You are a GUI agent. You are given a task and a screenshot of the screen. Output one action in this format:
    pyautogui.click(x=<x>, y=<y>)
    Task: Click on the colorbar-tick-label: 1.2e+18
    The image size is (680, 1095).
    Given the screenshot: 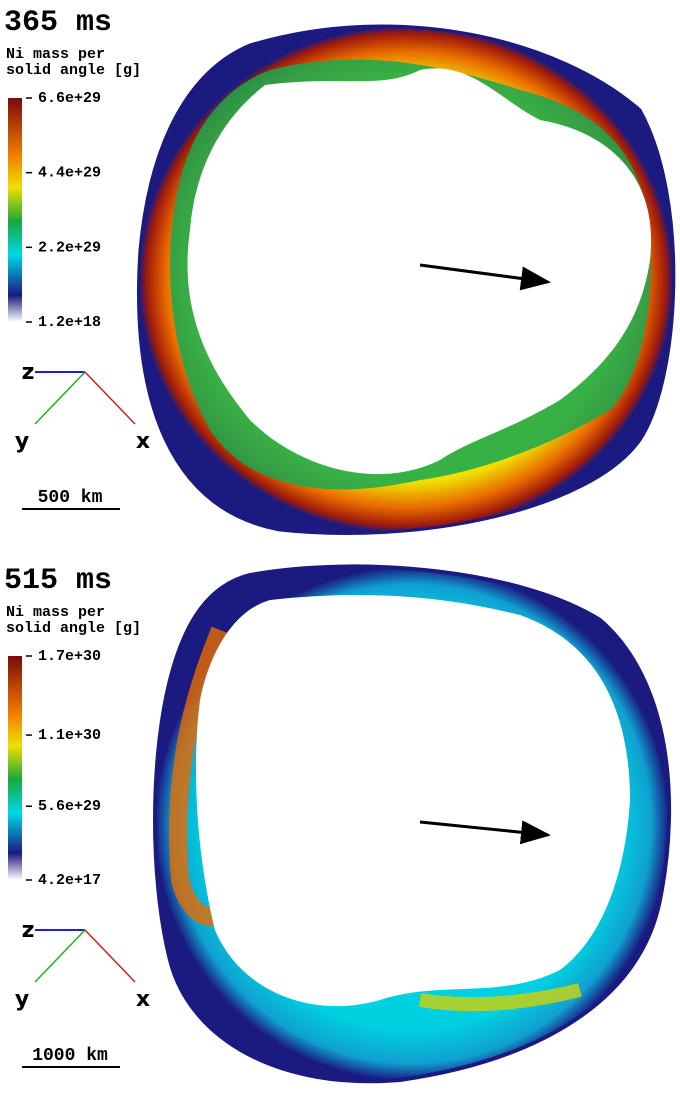 What is the action you would take?
    pyautogui.click(x=69, y=322)
    